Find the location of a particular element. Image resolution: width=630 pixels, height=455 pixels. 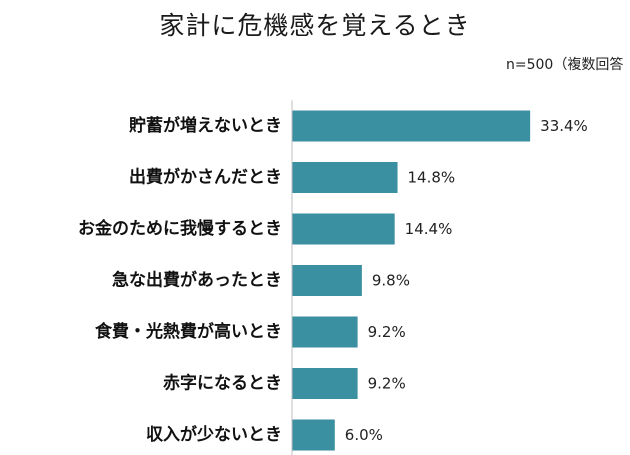

category-label: 赤字になるとき is located at coordinates (222, 383).